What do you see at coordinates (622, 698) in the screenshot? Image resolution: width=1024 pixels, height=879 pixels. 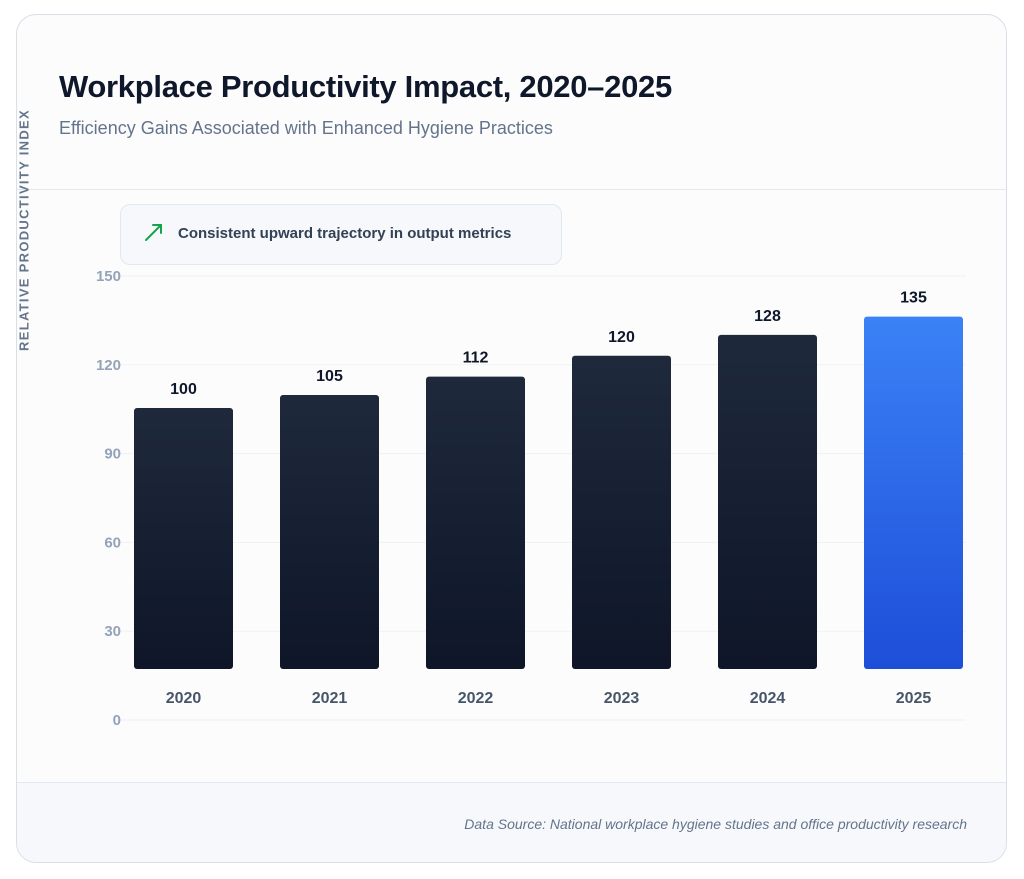 I see `x-tick-label: 2023` at bounding box center [622, 698].